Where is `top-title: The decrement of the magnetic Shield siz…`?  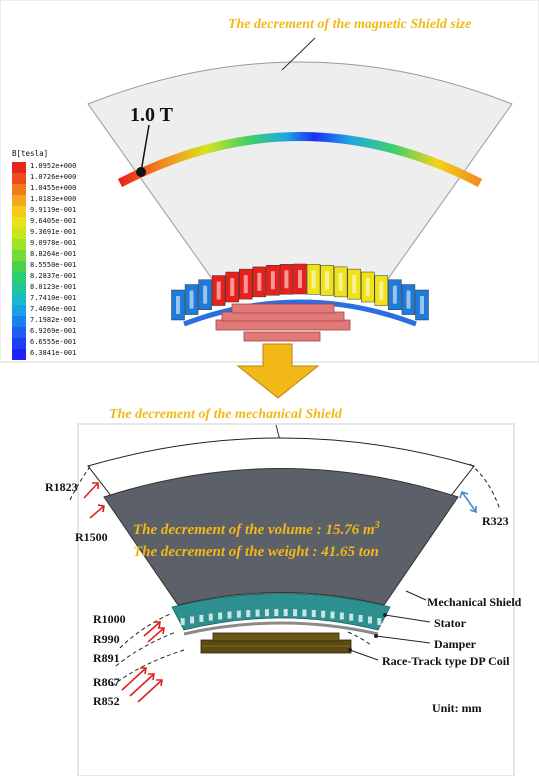
top-title: The decrement of the magnetic Shield siz… is located at coordinates (349, 24).